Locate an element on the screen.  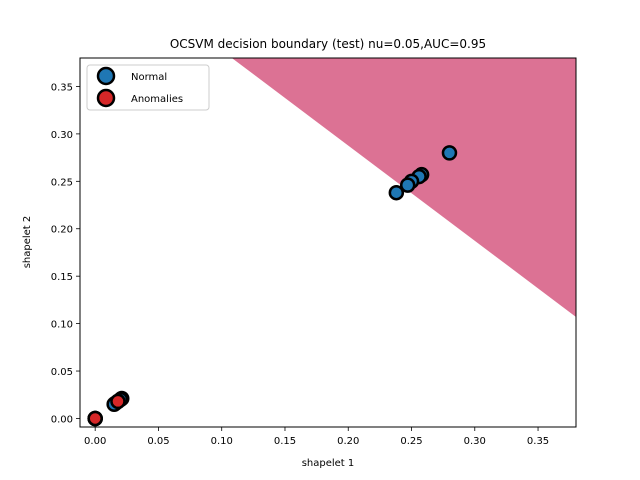
y-tick-label: 0.30 is located at coordinates (62, 135).